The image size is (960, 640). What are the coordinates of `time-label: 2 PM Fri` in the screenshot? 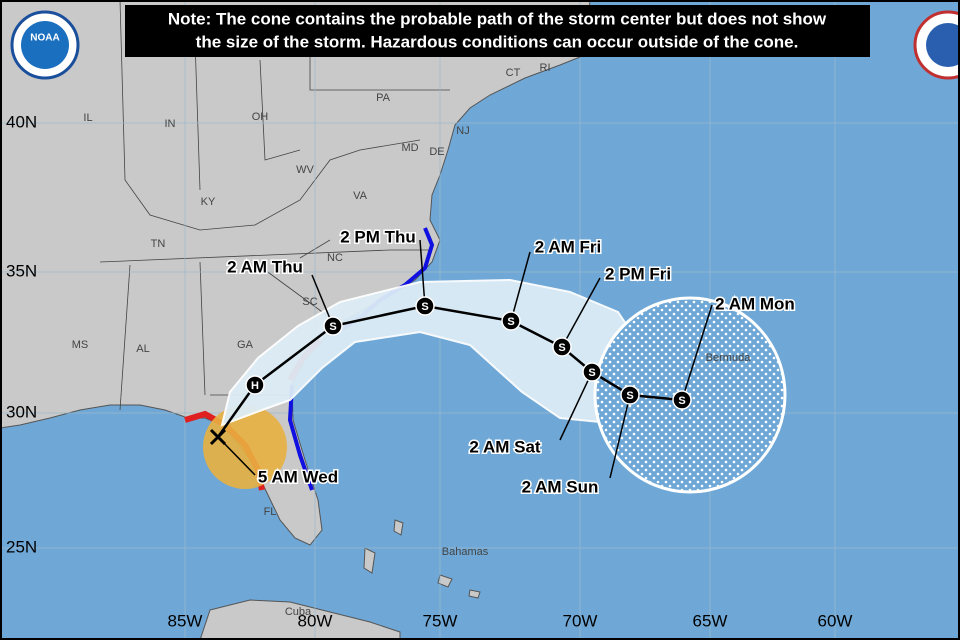 It's located at (638, 273).